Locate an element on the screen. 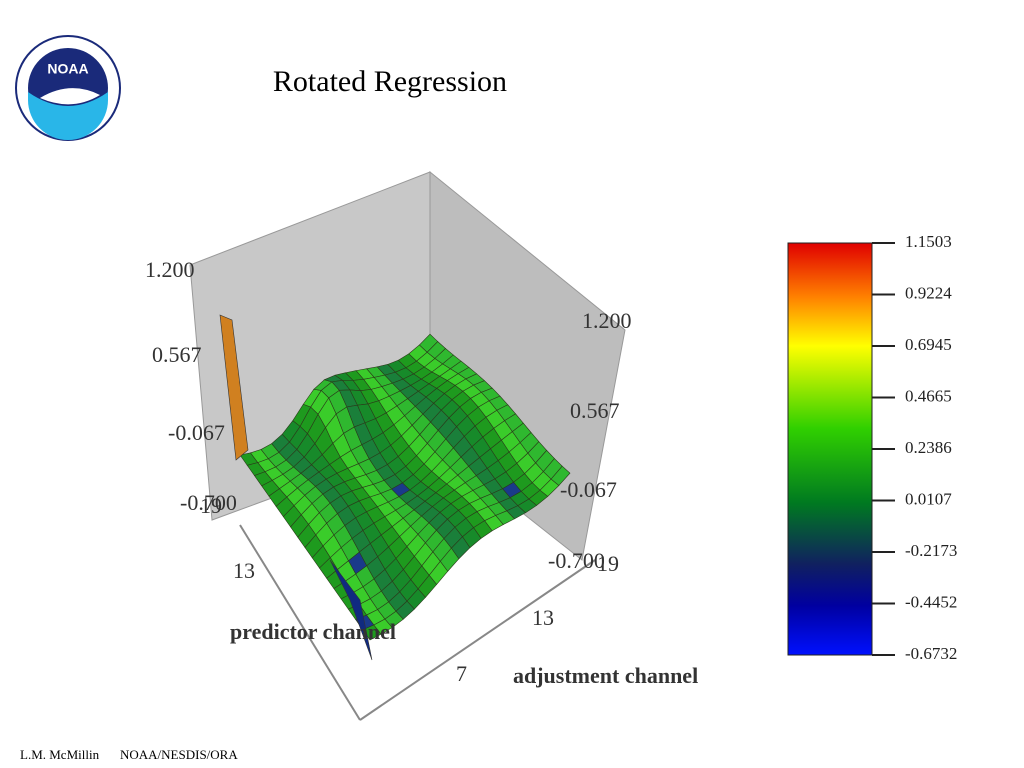 The height and width of the screenshot is (768, 1024). surface-cell is located at coordinates (560, 475).